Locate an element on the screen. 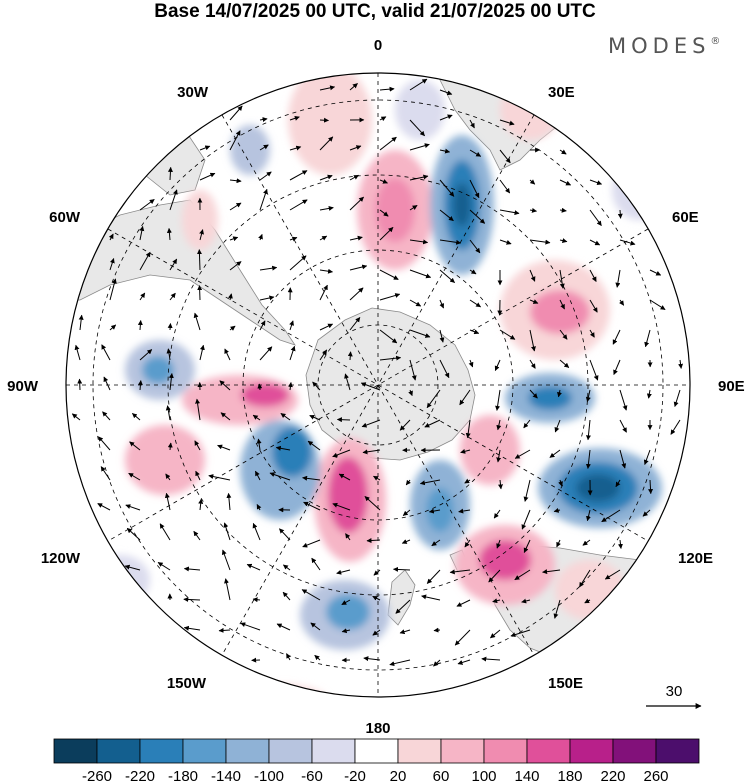  lon-label-90e: 90E is located at coordinates (731, 386).